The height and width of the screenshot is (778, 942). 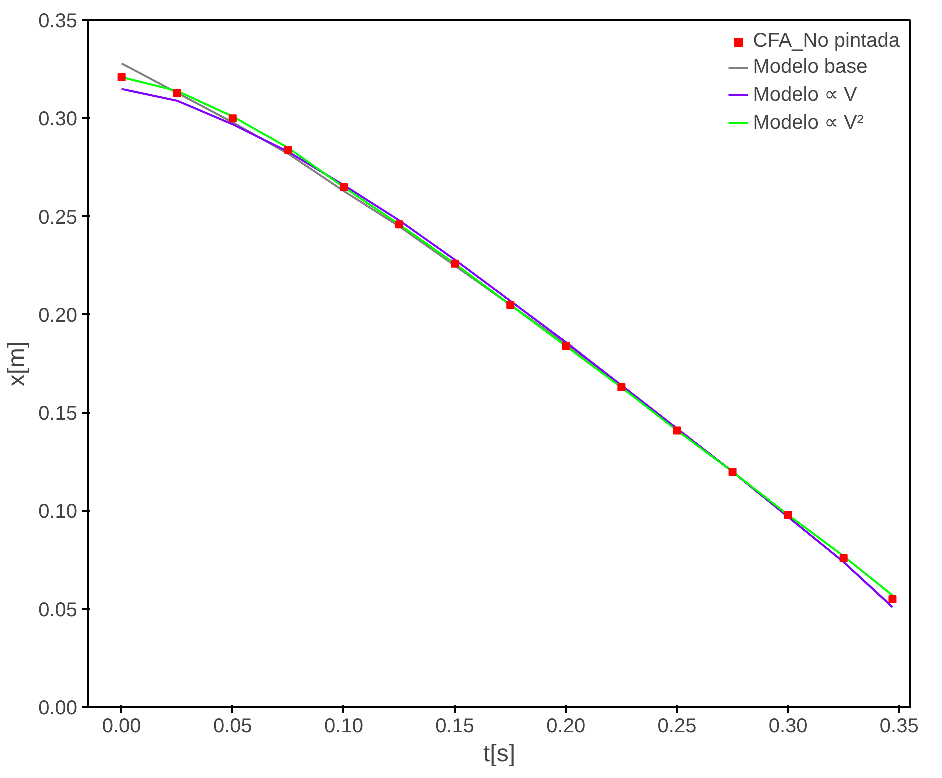 What do you see at coordinates (677, 727) in the screenshot?
I see `x-tick-label: 0.25` at bounding box center [677, 727].